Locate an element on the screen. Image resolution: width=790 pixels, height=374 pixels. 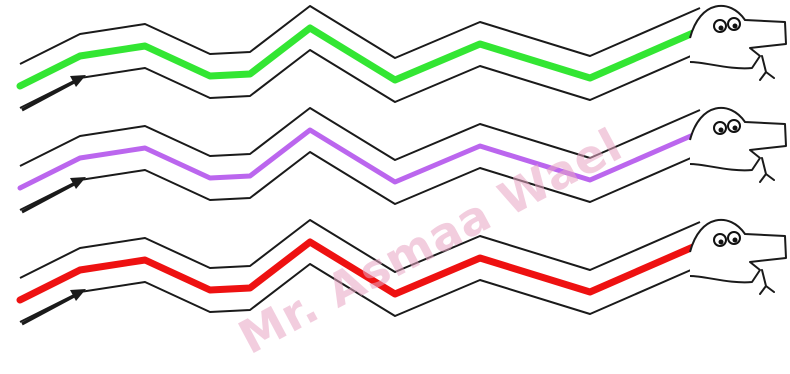
traced-line is located at coordinates (360, 159).